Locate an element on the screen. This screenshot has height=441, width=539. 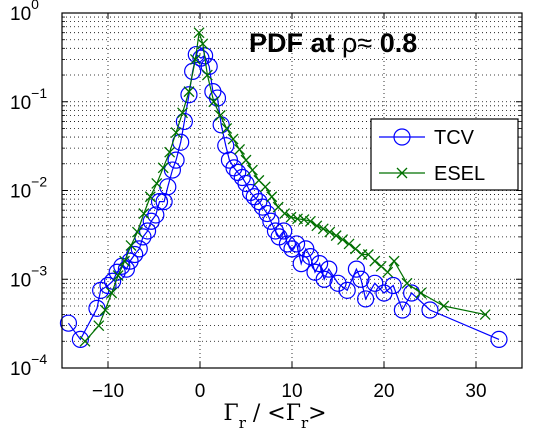
xlabel-gamma-1: Γ is located at coordinates (230, 413).